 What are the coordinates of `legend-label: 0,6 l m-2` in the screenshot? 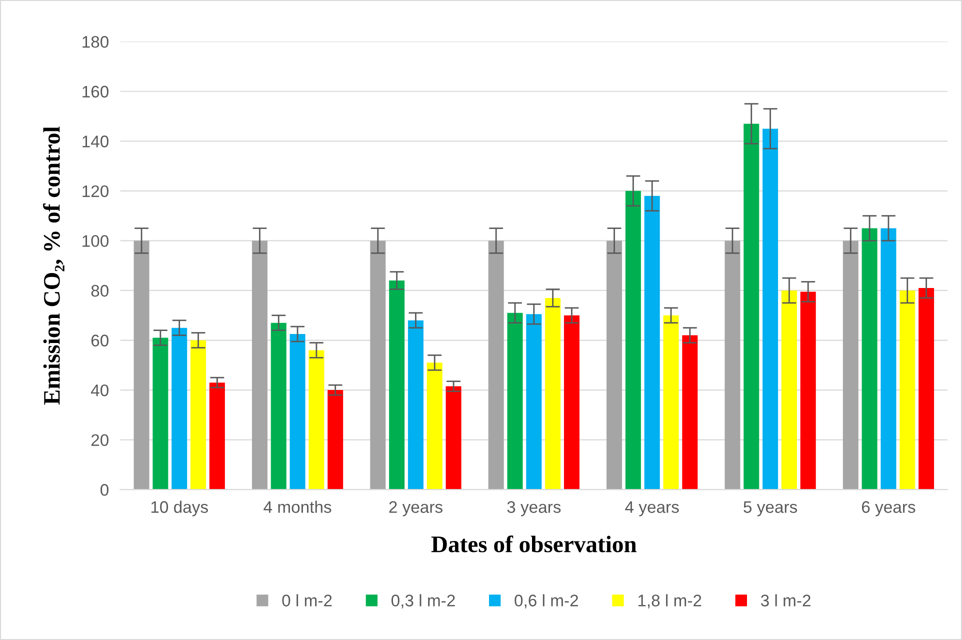 It's located at (546, 601).